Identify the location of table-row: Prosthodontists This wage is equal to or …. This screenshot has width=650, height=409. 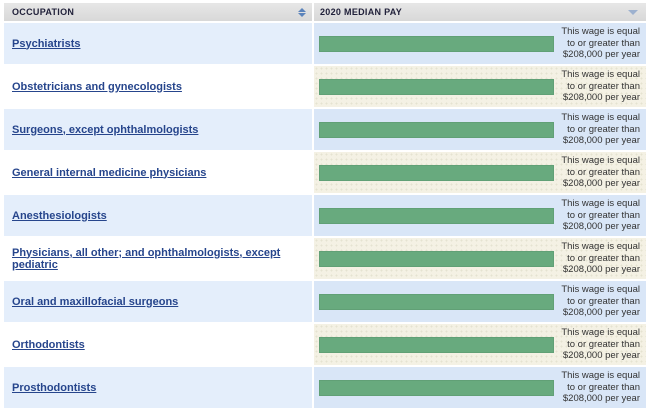
(325, 387).